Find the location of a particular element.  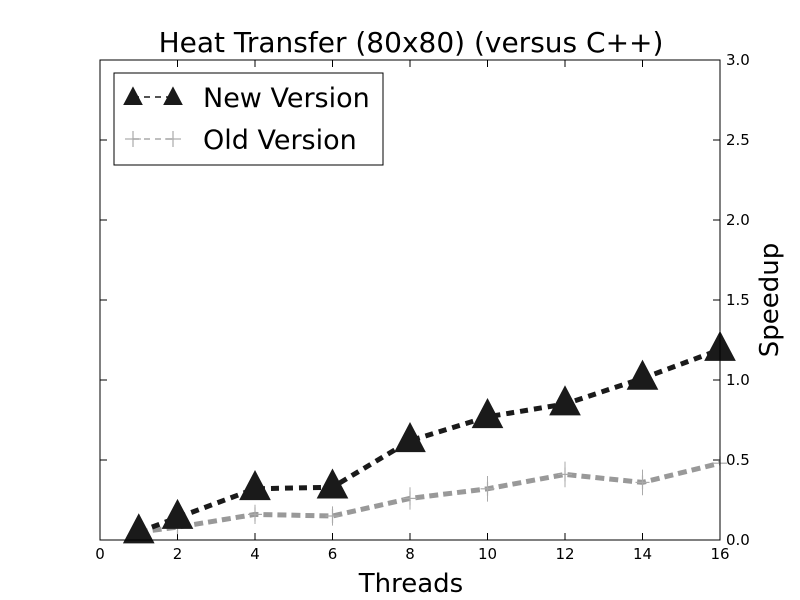

chart-title: Heat Transfer (80x80) (versus C++) is located at coordinates (411, 42).